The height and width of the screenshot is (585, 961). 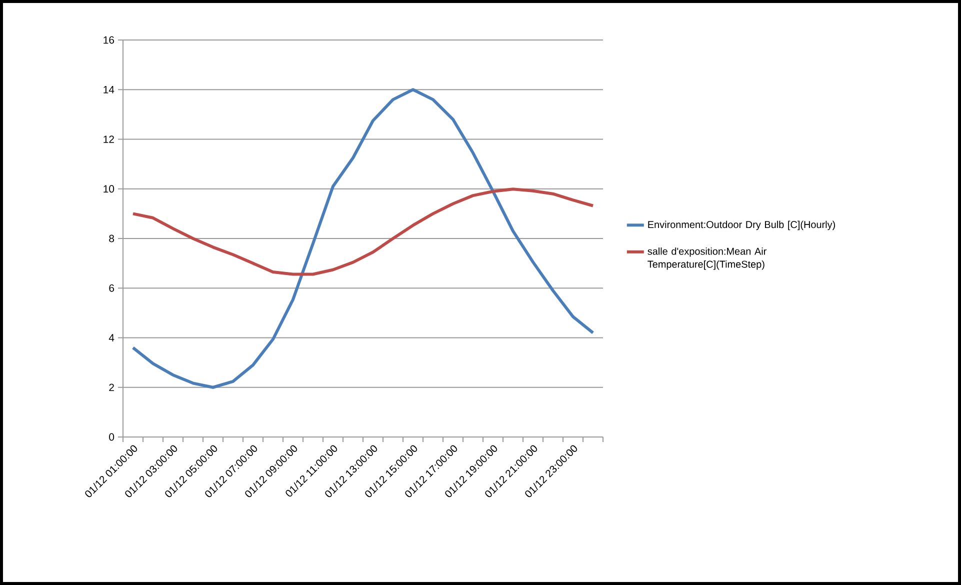 What do you see at coordinates (111, 437) in the screenshot?
I see `y-tick-label: 0` at bounding box center [111, 437].